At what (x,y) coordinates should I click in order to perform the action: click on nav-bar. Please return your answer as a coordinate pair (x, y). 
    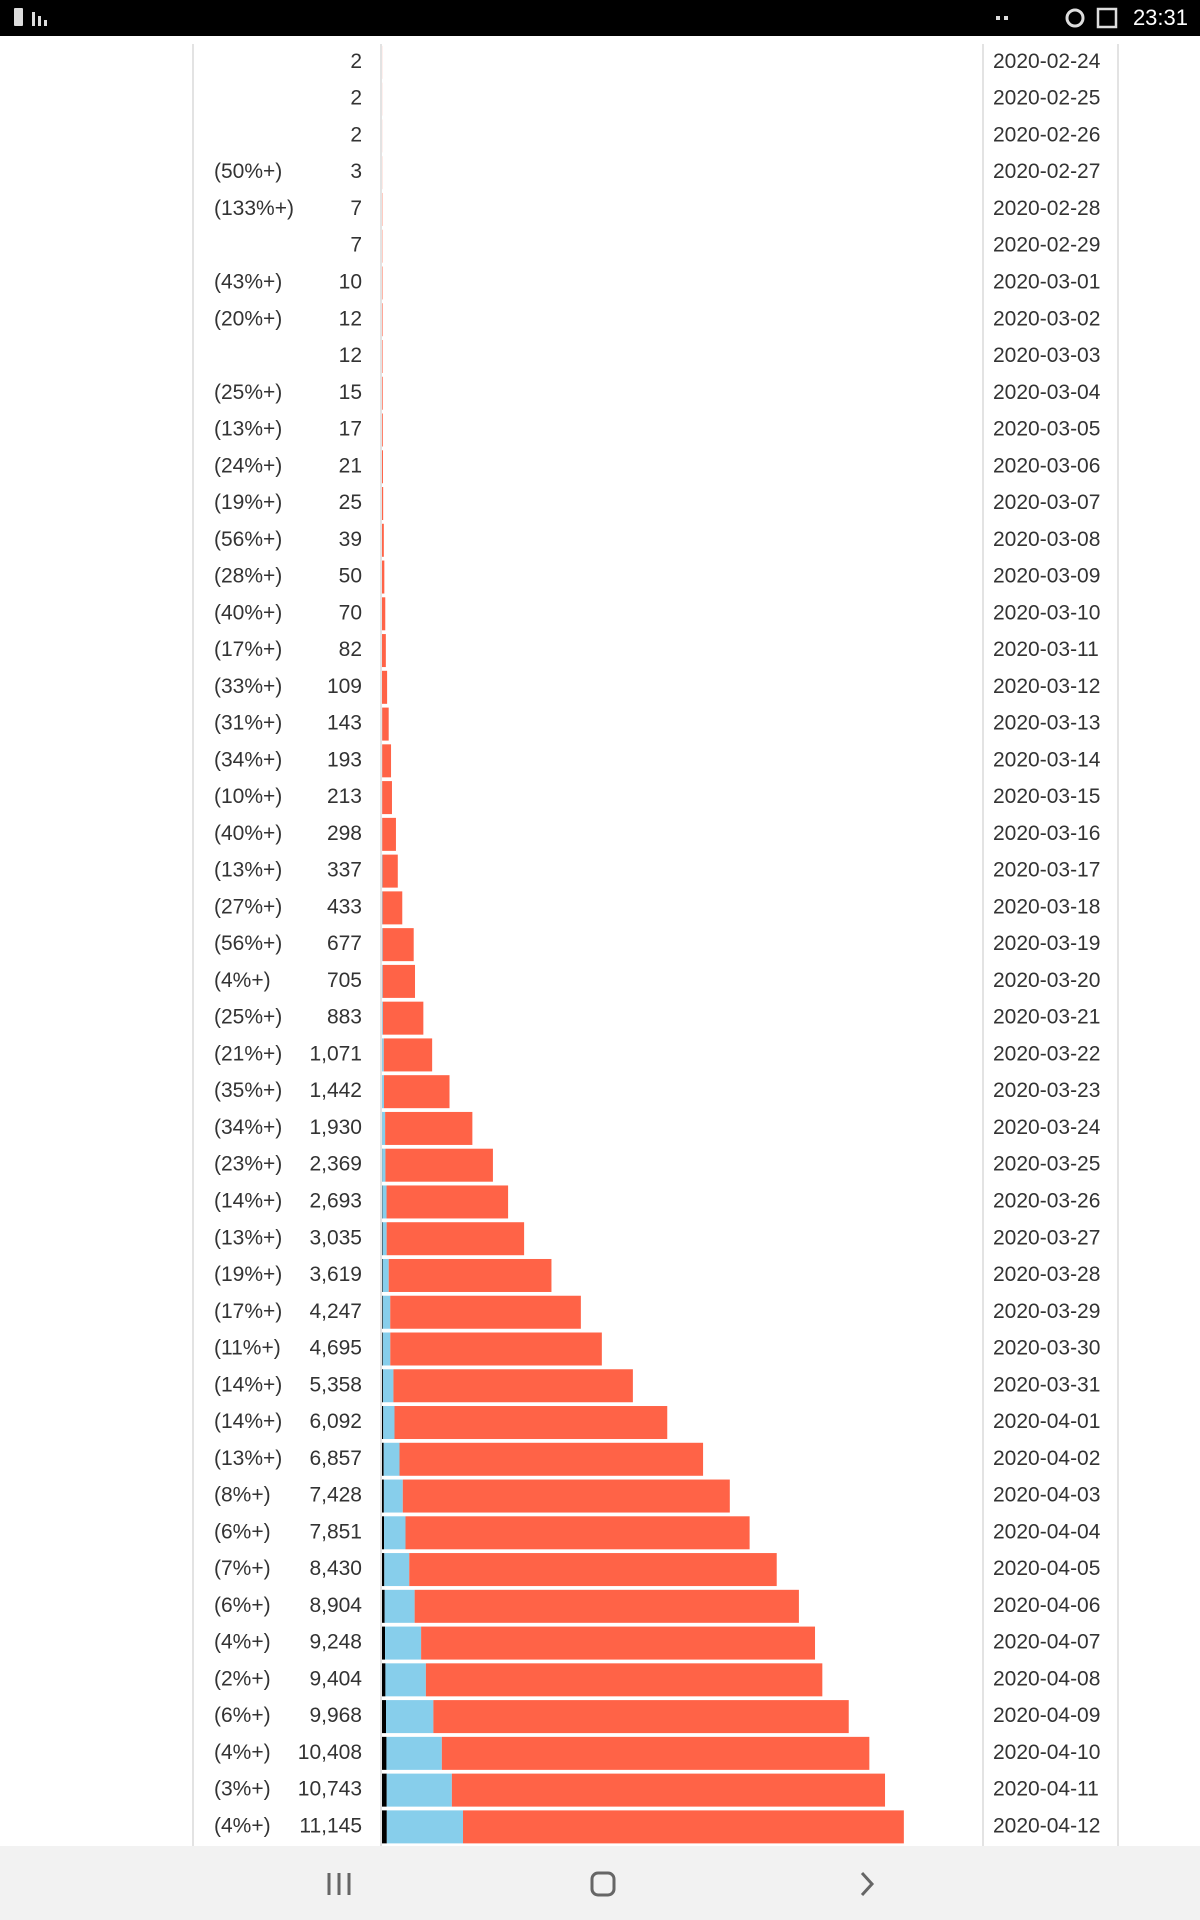
    Looking at the image, I should click on (600, 1883).